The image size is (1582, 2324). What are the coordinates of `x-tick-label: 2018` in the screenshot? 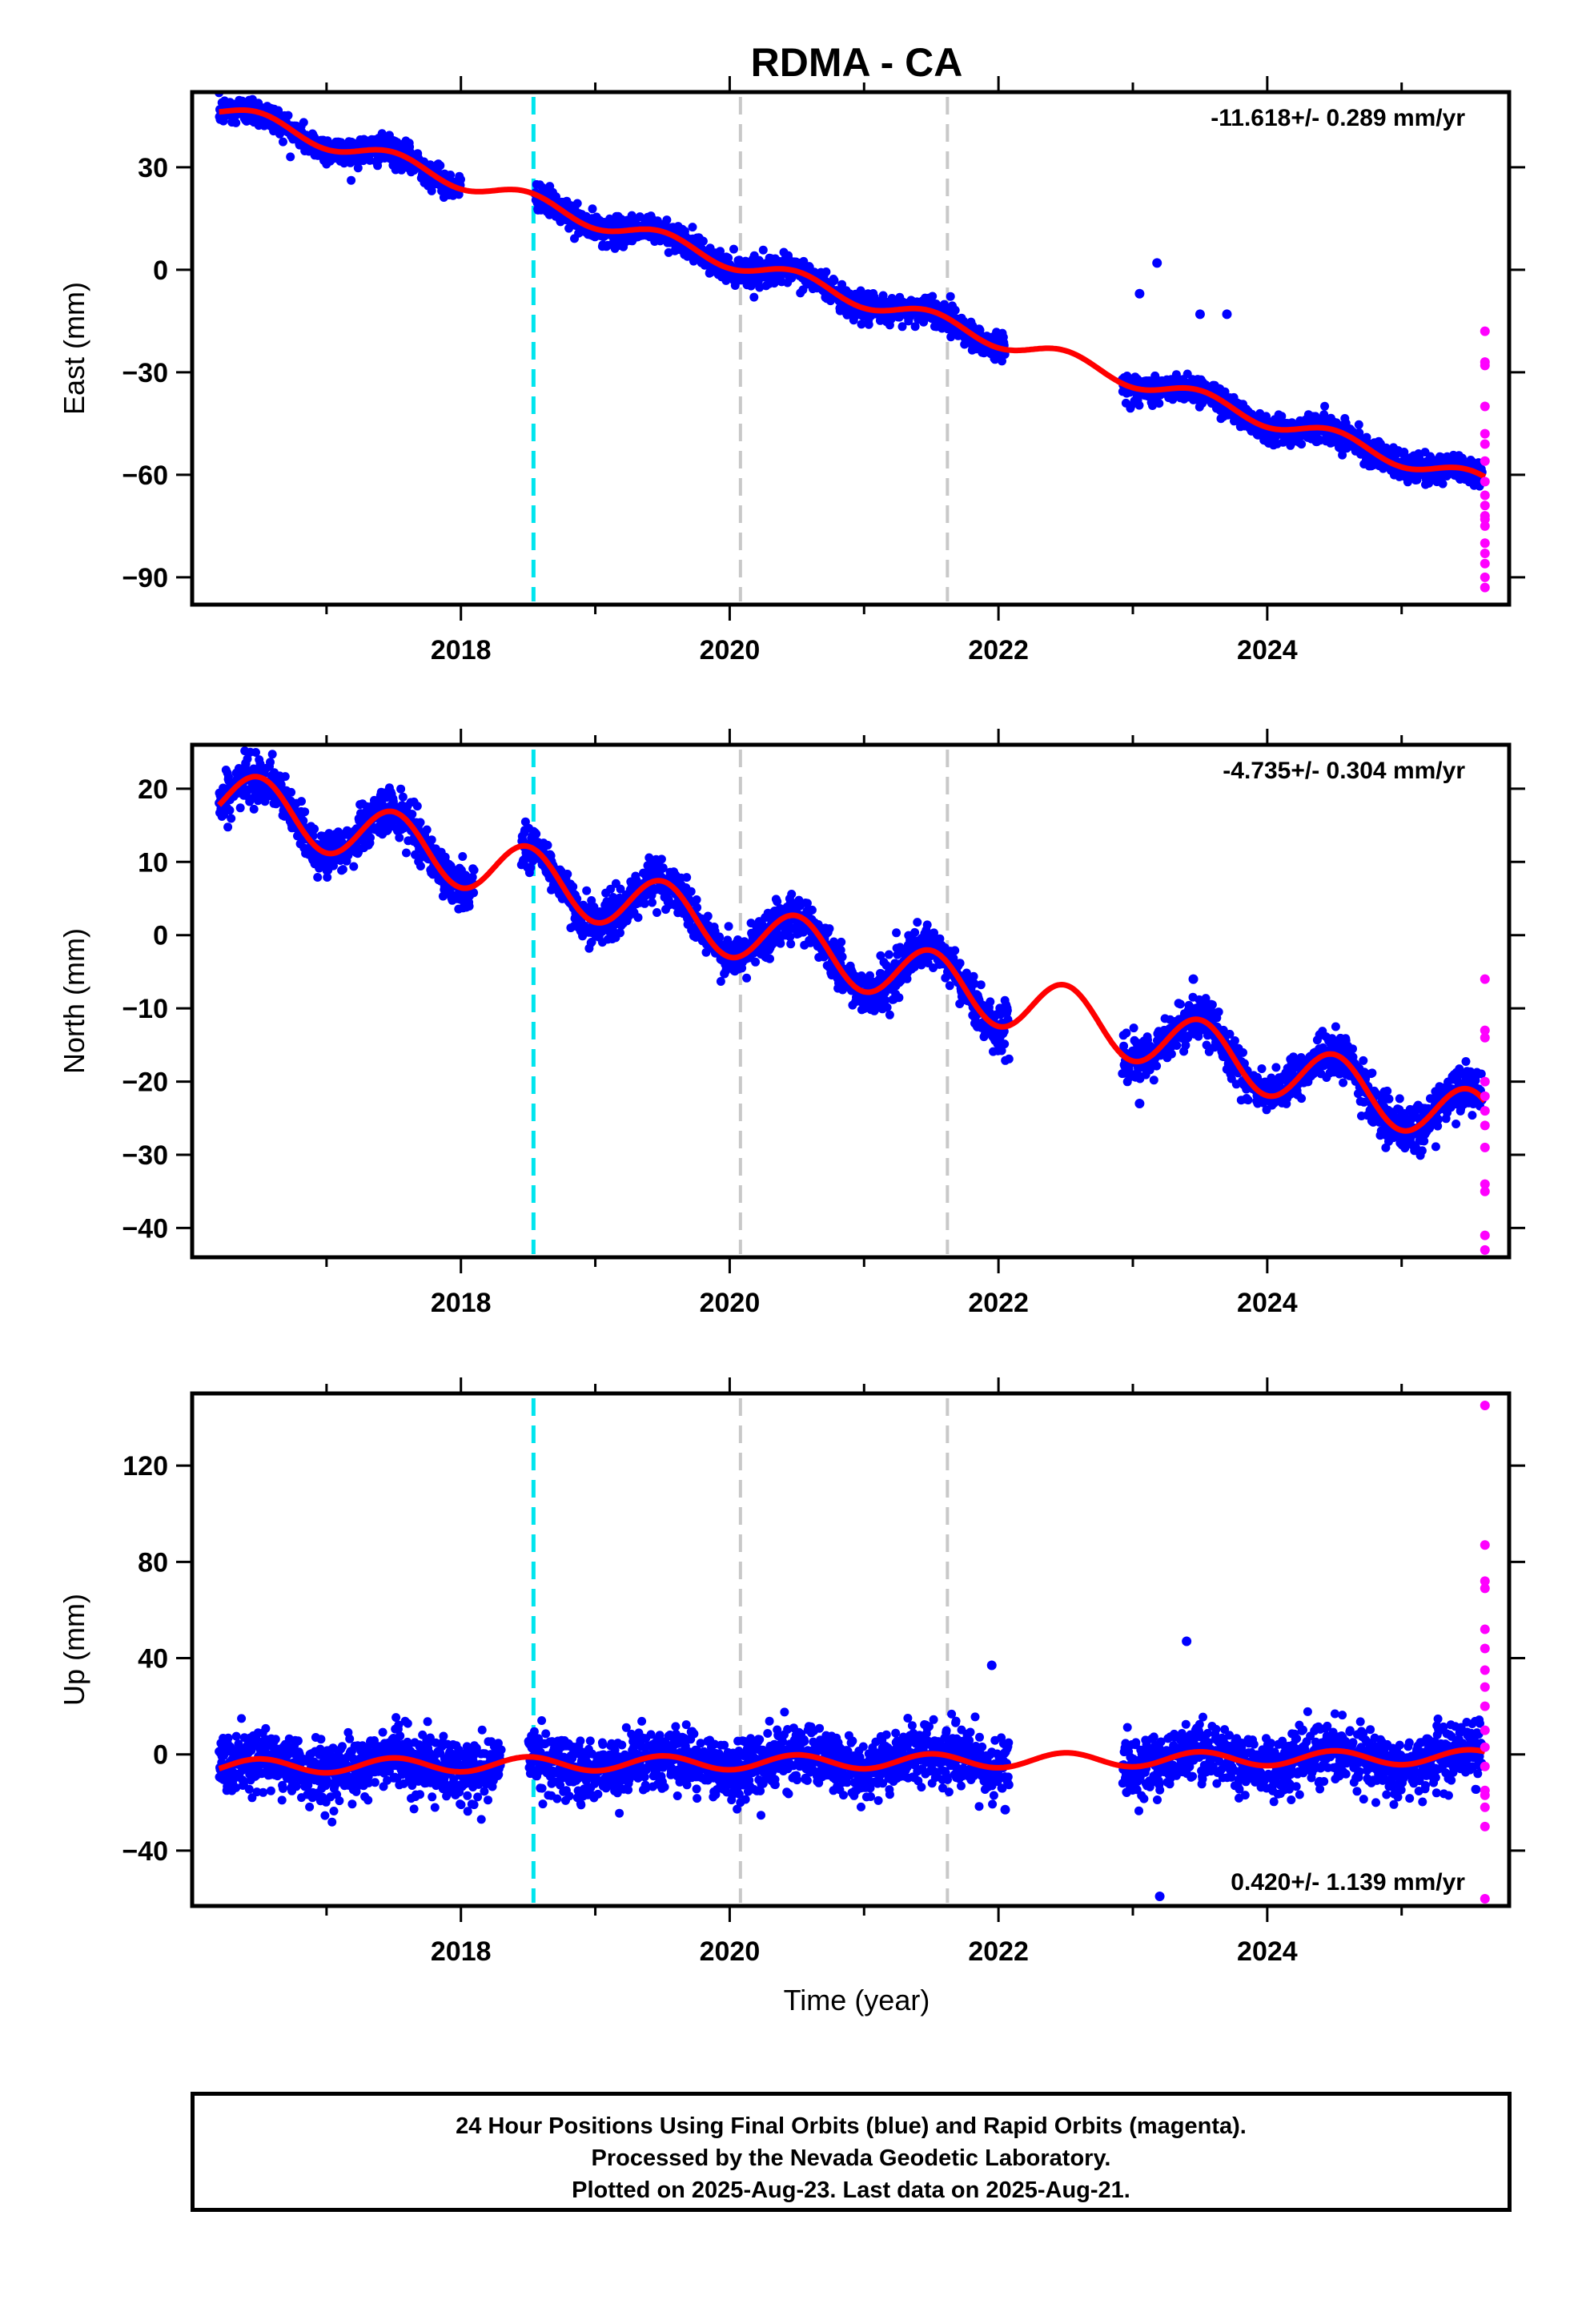 It's located at (461, 650).